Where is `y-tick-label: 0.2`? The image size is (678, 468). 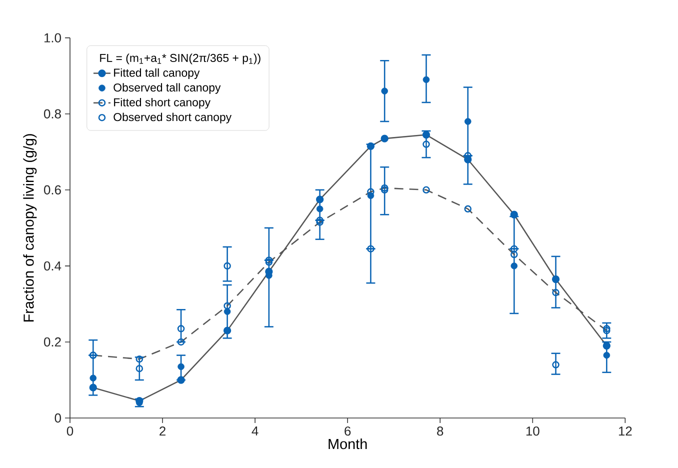
y-tick-label: 0.2 is located at coordinates (52, 342).